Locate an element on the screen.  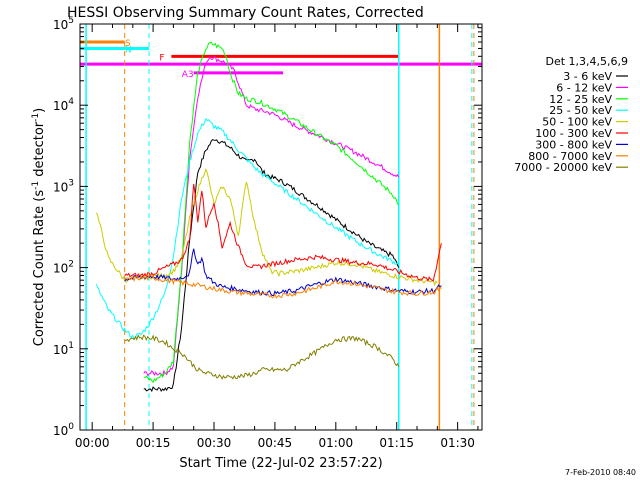
legend-label-7: 300 - 800 keV is located at coordinates (573, 144).